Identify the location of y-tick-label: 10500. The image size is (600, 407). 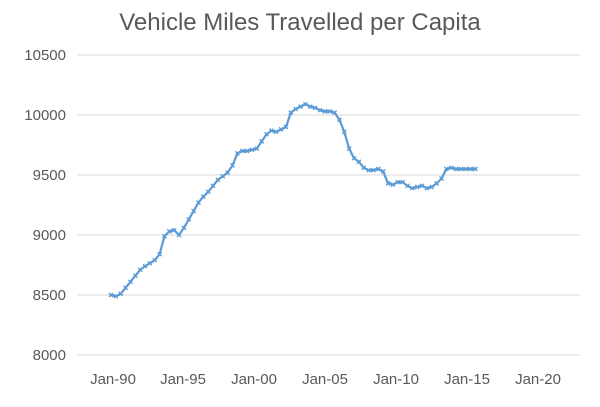
(45, 55).